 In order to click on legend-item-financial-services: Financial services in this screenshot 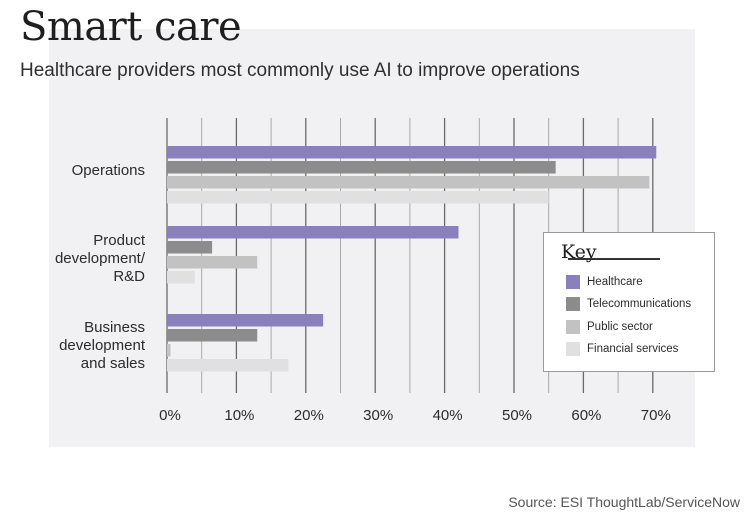, I will do `click(622, 349)`.